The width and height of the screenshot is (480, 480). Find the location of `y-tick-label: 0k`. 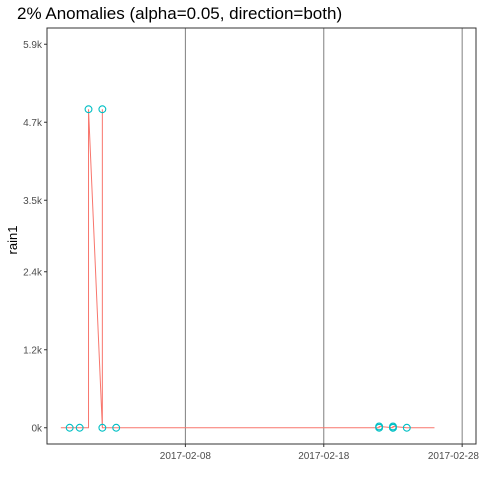

y-tick-label: 0k is located at coordinates (37, 428).